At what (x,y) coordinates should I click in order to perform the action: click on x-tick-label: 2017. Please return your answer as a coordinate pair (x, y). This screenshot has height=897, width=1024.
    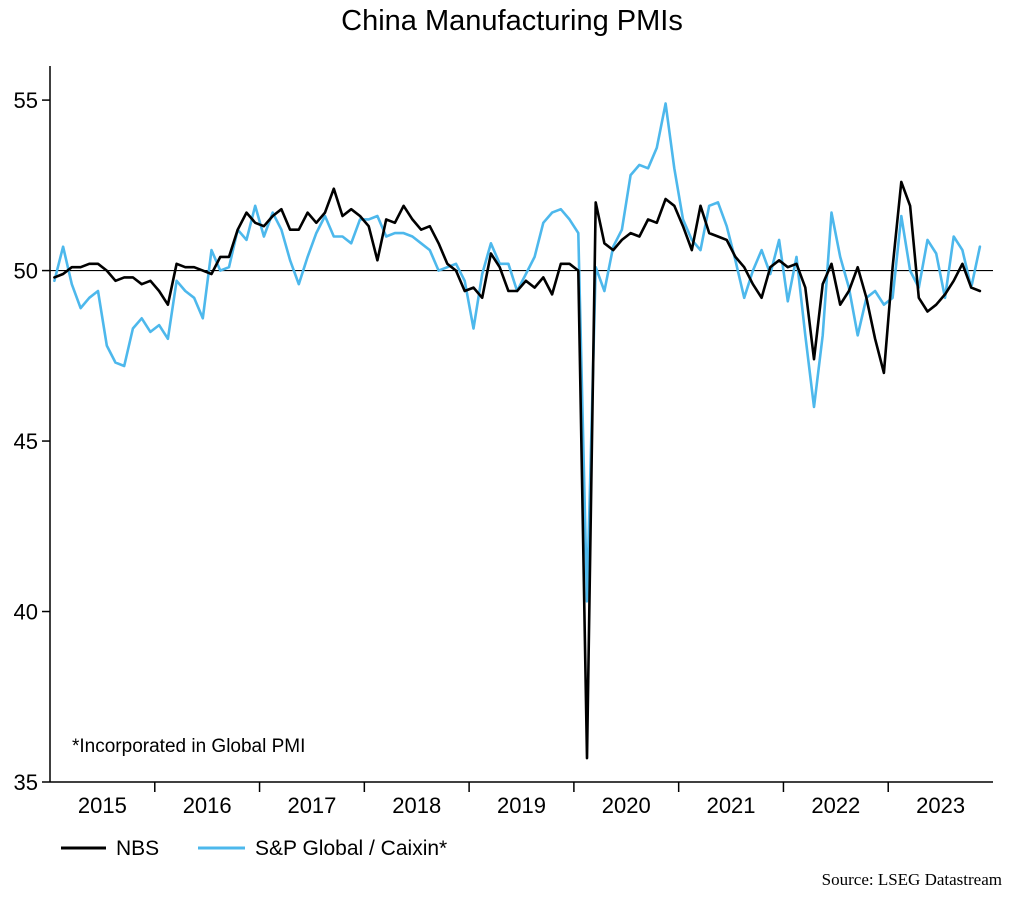
    Looking at the image, I should click on (311, 805).